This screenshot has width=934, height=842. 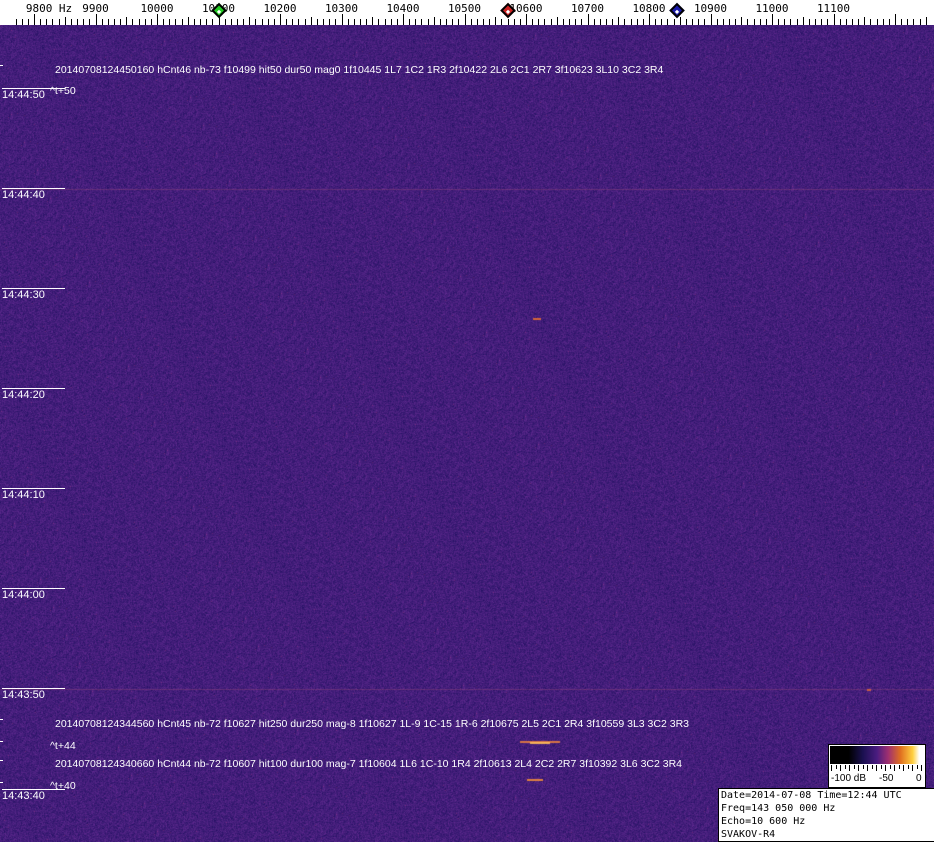 What do you see at coordinates (526, 8) in the screenshot?
I see `frequency-label: 10600` at bounding box center [526, 8].